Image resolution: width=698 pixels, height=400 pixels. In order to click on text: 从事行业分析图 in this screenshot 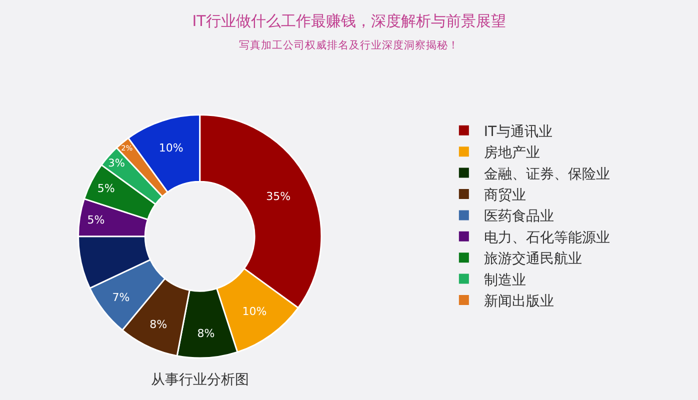, I will do `click(200, 380)`.